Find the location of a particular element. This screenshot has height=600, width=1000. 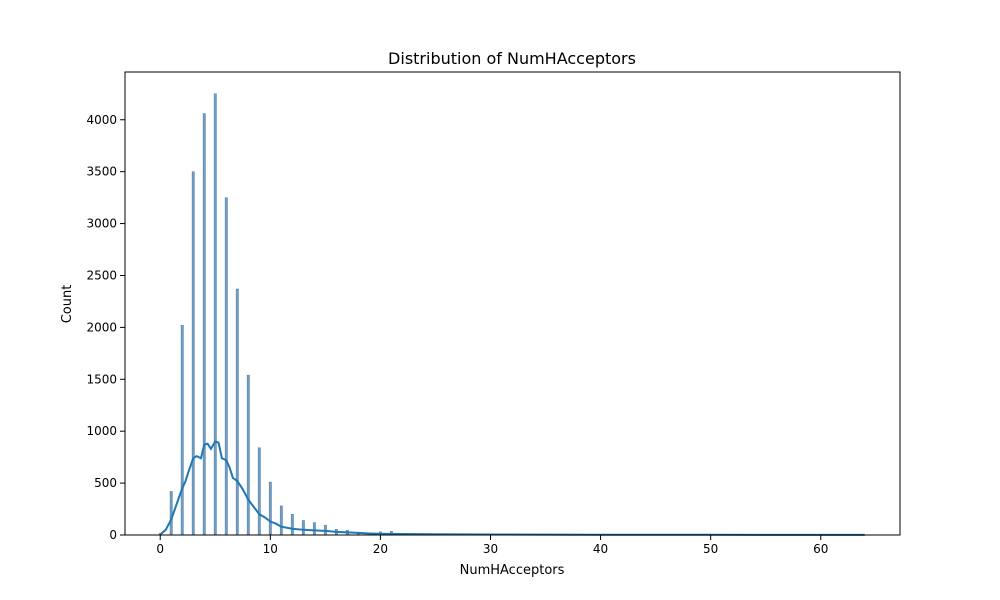

x-tick-label: 10 is located at coordinates (270, 549).